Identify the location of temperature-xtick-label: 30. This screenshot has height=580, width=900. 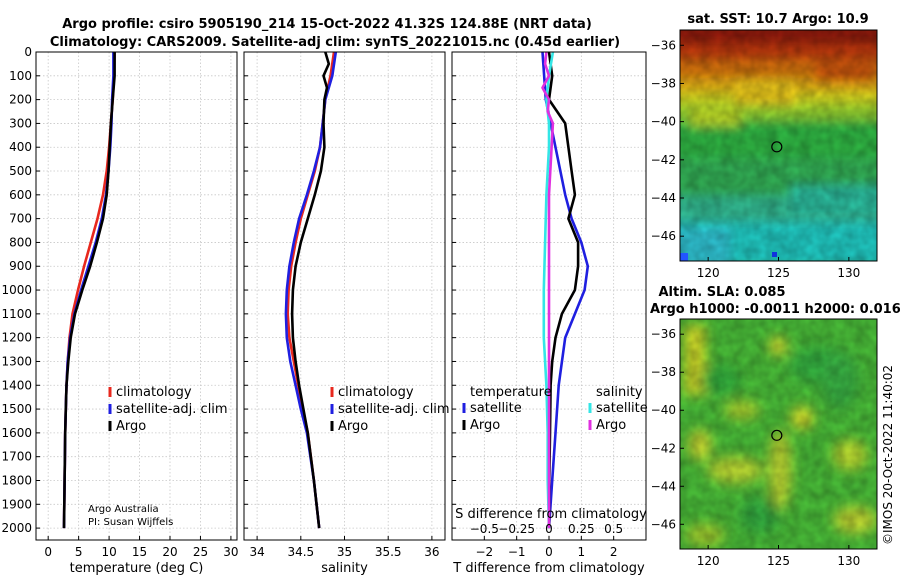
(230, 552).